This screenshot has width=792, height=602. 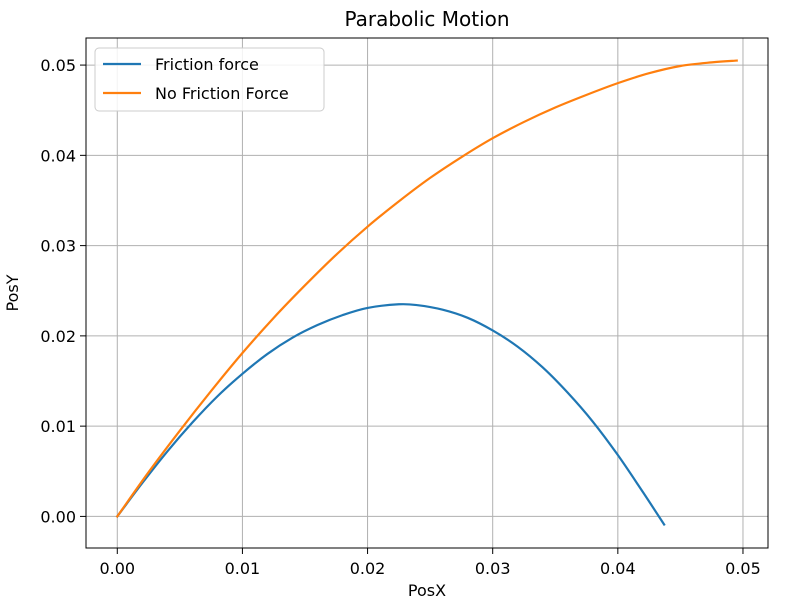 I want to click on x-tick-label: 0.01, so click(x=243, y=568).